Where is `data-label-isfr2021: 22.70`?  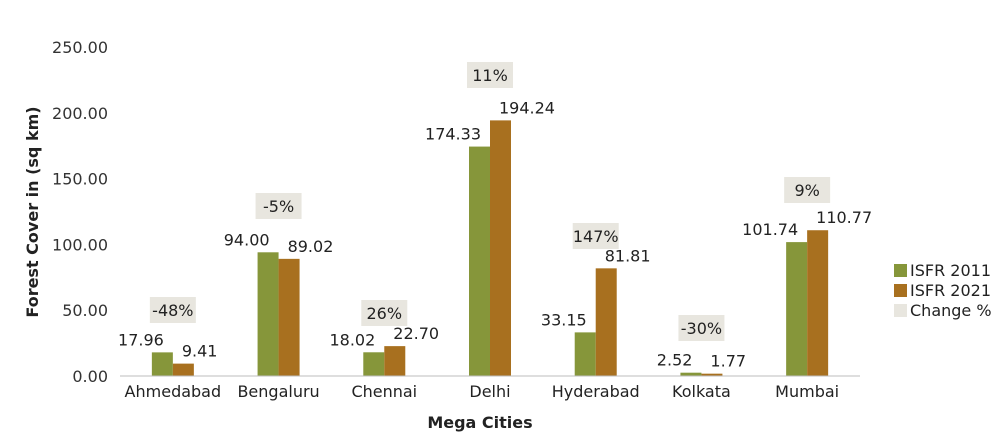 data-label-isfr2021: 22.70 is located at coordinates (416, 333).